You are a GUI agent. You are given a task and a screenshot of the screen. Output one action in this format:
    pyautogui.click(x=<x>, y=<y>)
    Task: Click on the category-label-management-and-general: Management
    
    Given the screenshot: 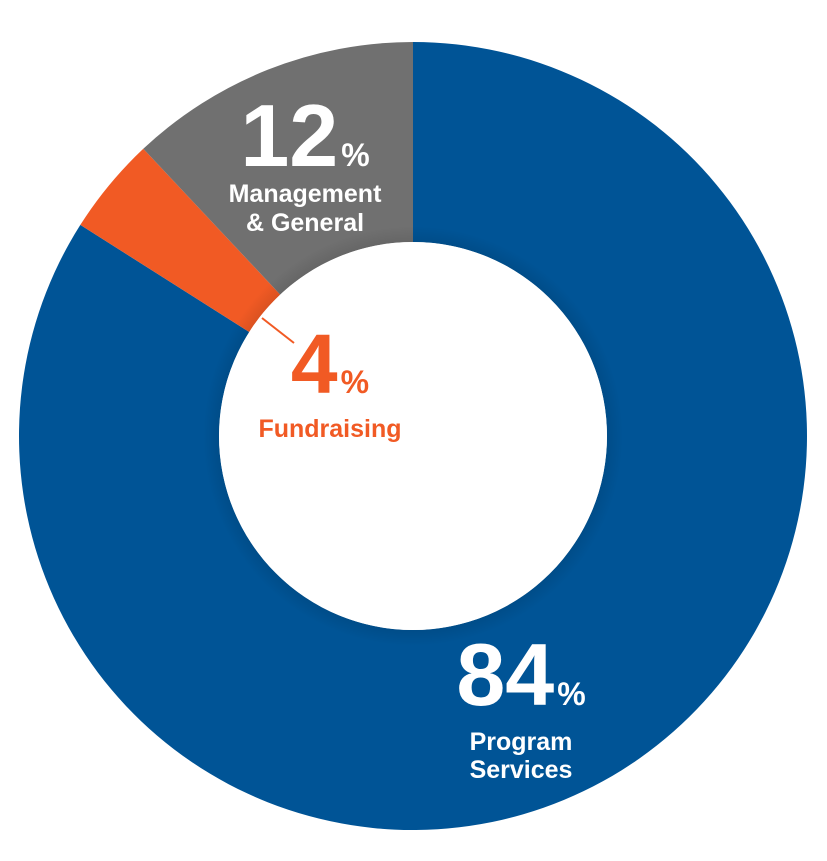 What is the action you would take?
    pyautogui.click(x=305, y=194)
    